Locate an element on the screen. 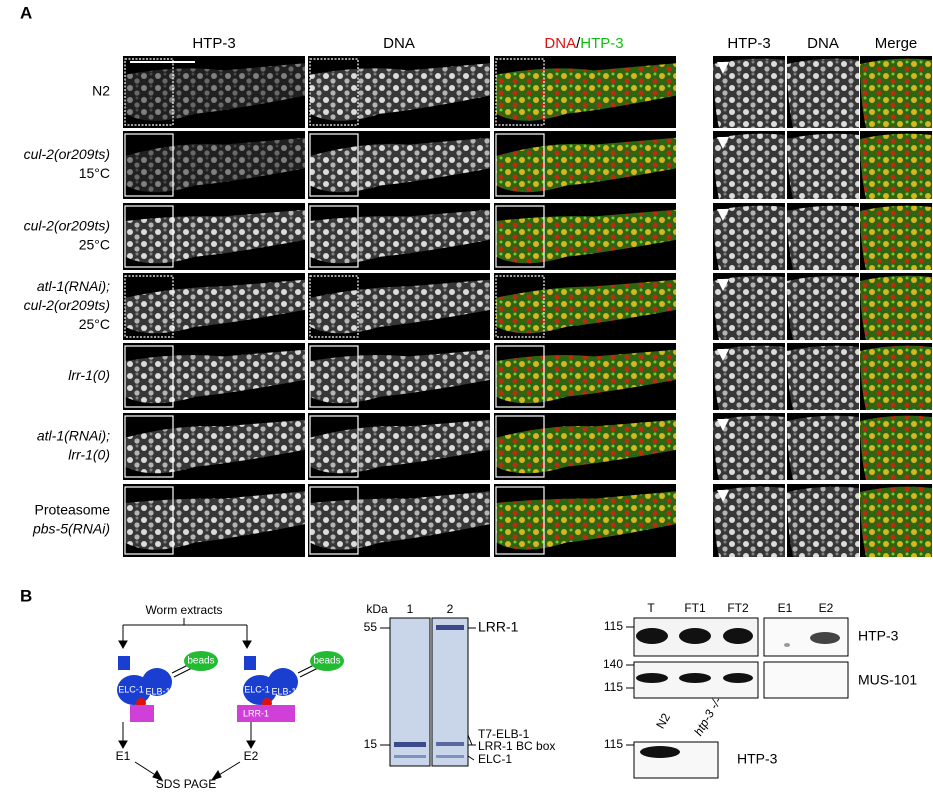  scheme-text: ELB-1 is located at coordinates (283, 691).